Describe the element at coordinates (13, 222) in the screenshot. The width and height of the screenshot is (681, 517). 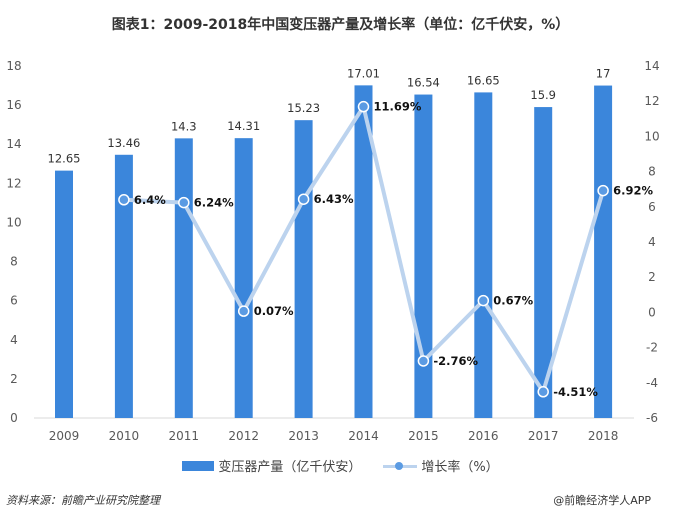
I see `left-axis-tick: 10` at that location.